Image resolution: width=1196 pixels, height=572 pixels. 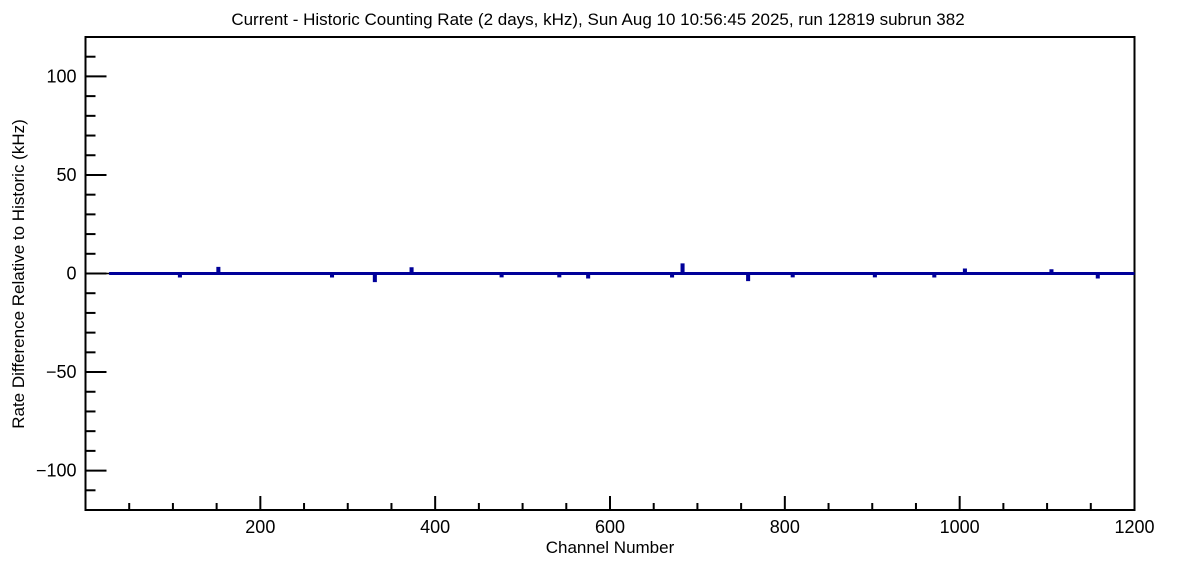 What do you see at coordinates (622, 273) in the screenshot?
I see `histogram-line` at bounding box center [622, 273].